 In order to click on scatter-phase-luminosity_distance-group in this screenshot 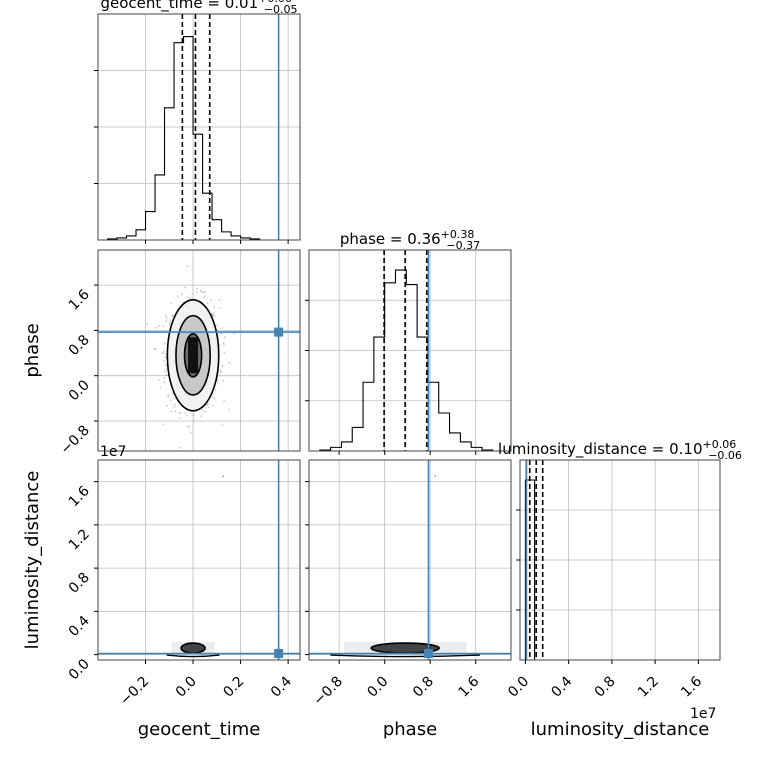, I will do `click(410, 560)`.